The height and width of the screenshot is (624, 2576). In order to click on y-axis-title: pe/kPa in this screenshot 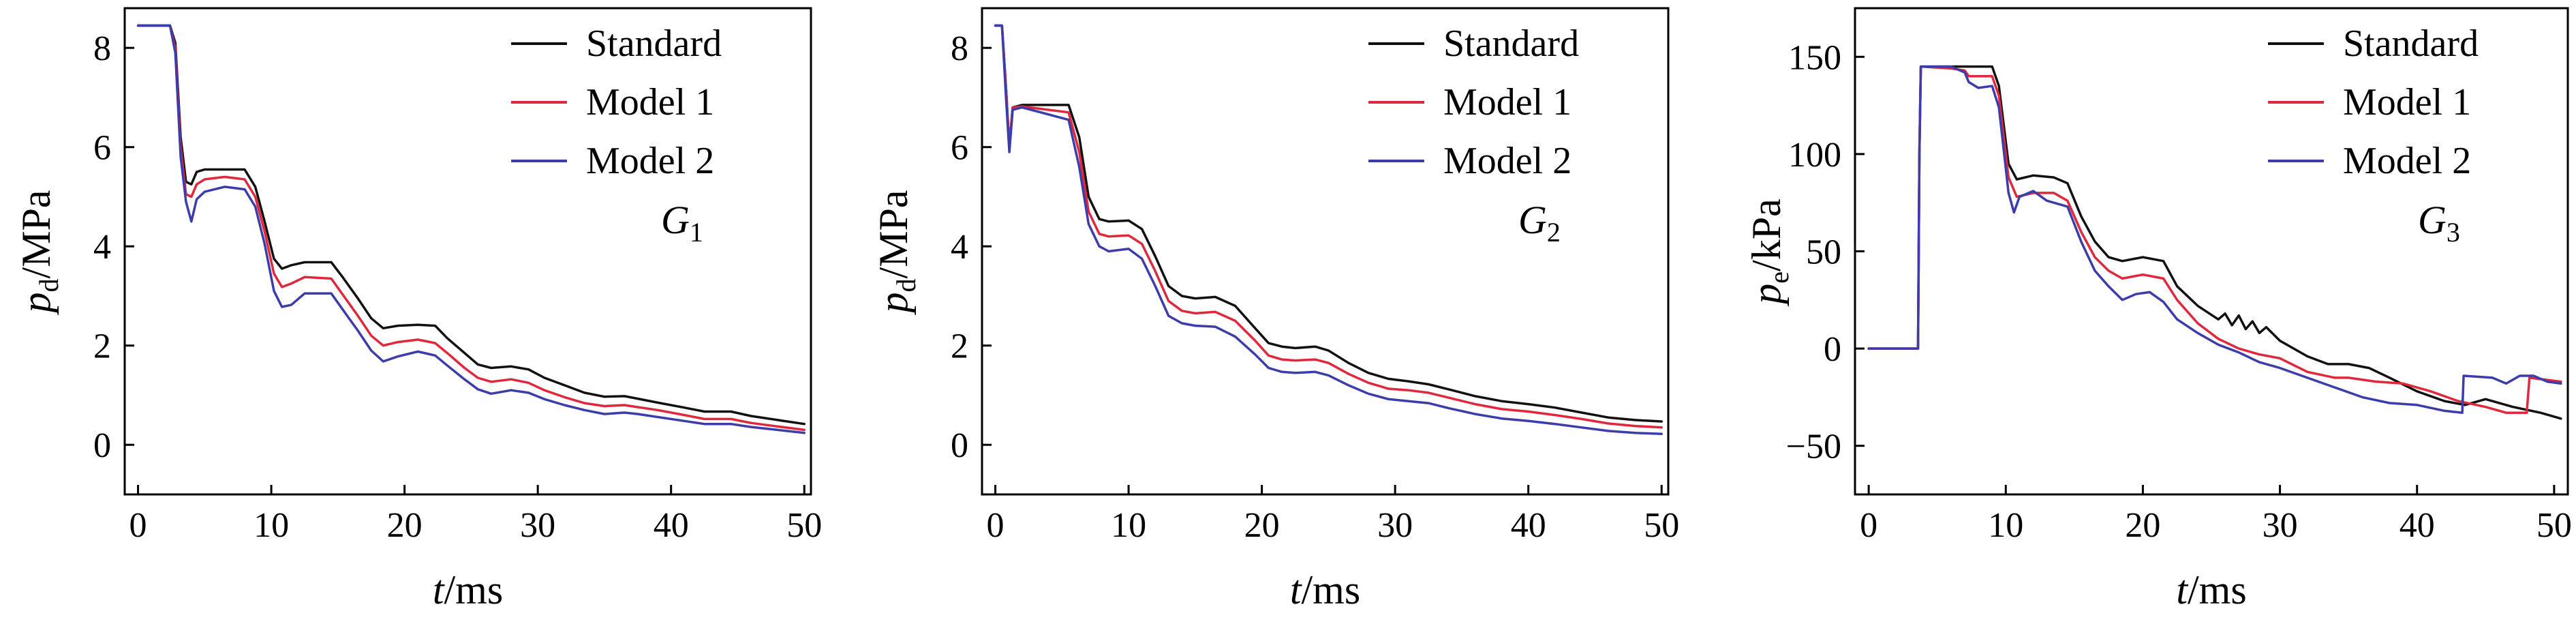, I will do `click(1769, 252)`.